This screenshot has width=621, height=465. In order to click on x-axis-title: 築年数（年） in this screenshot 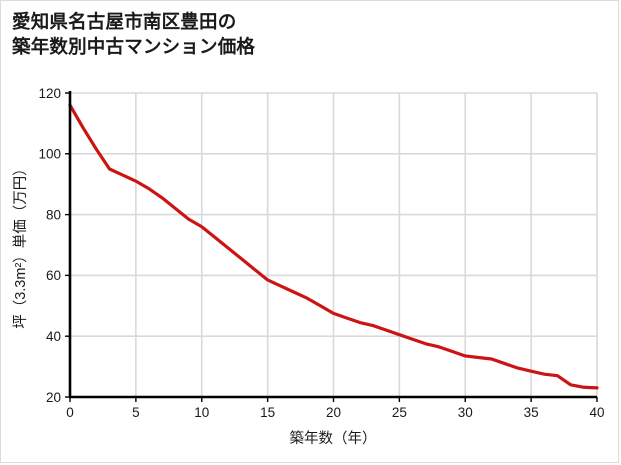, I will do `click(333, 438)`.